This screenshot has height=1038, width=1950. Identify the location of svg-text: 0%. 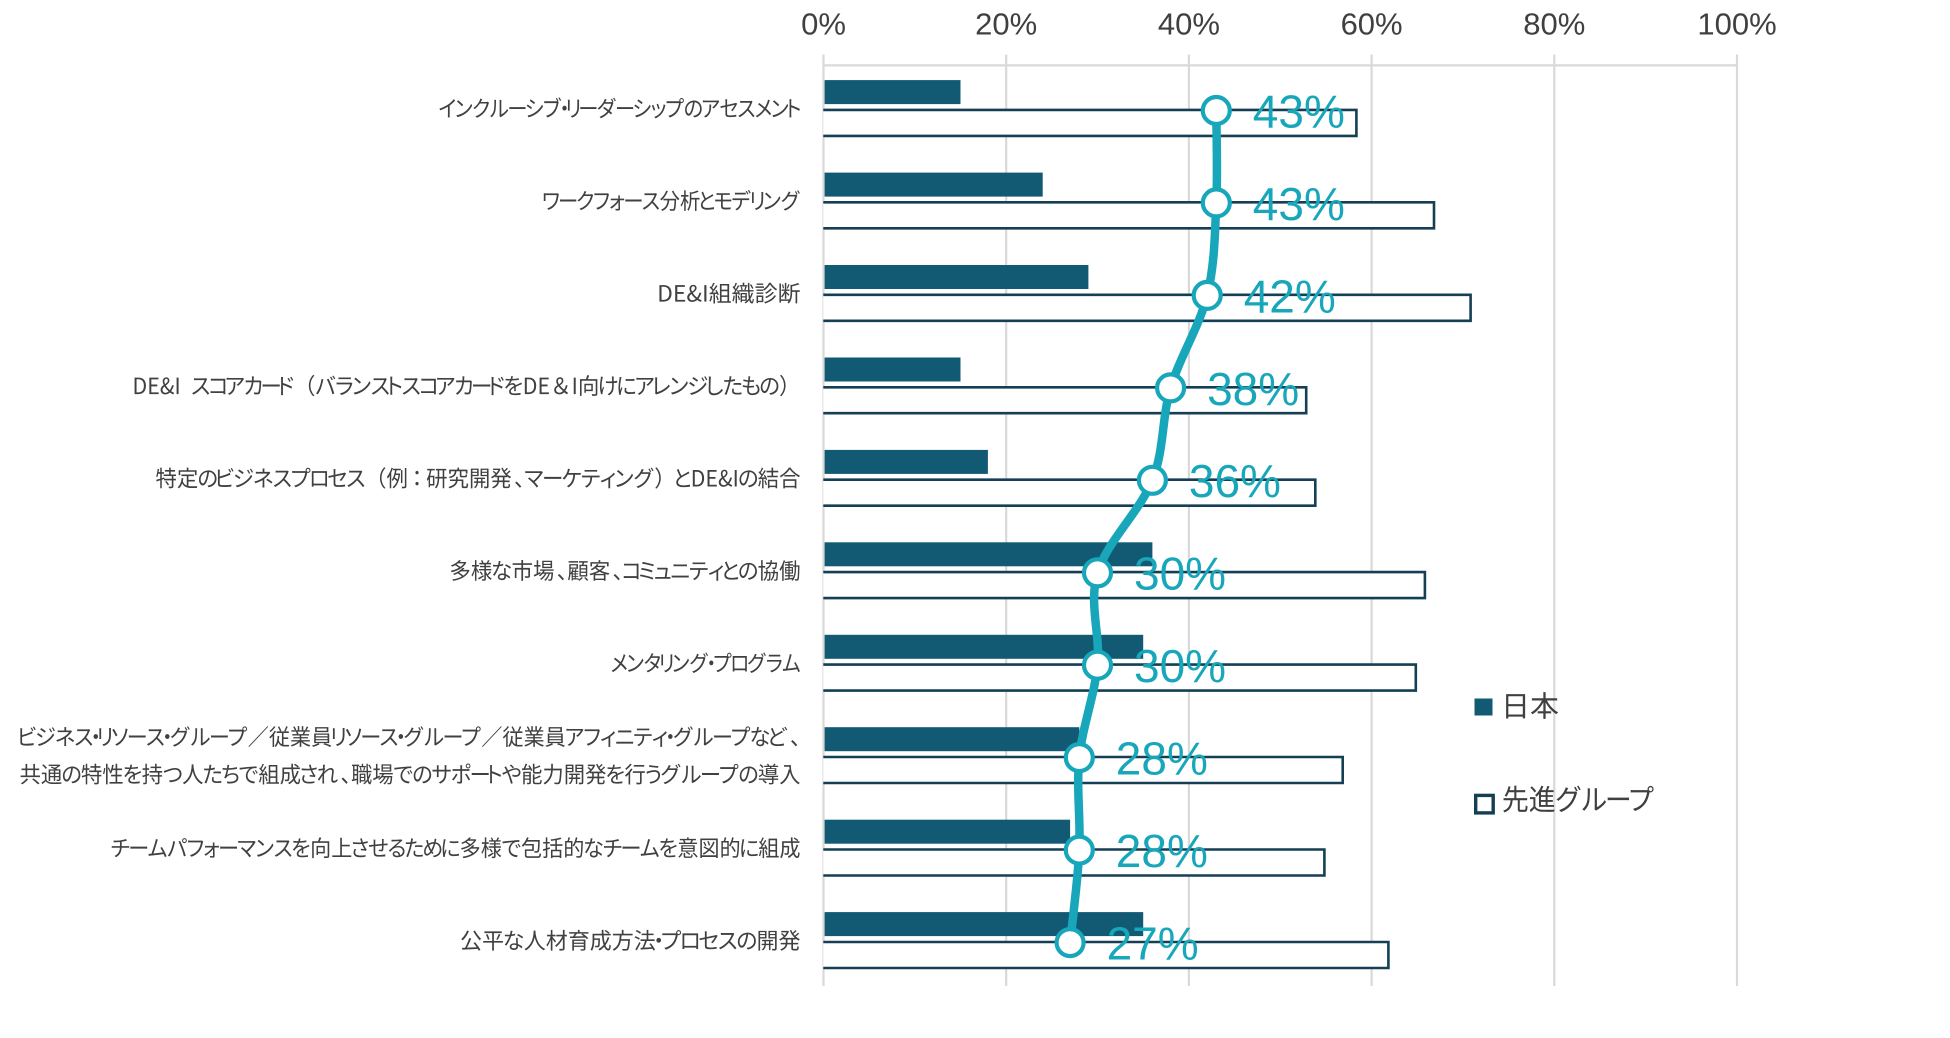
(823, 24).